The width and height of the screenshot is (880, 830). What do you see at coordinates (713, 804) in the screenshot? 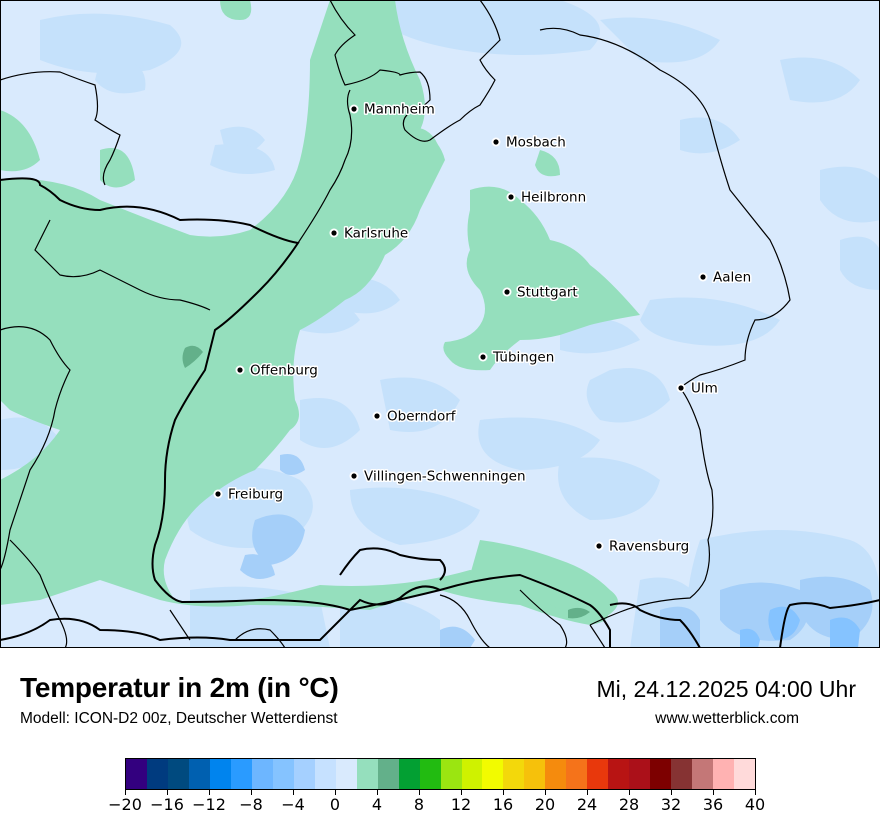
I see `tick-label: 36` at bounding box center [713, 804].